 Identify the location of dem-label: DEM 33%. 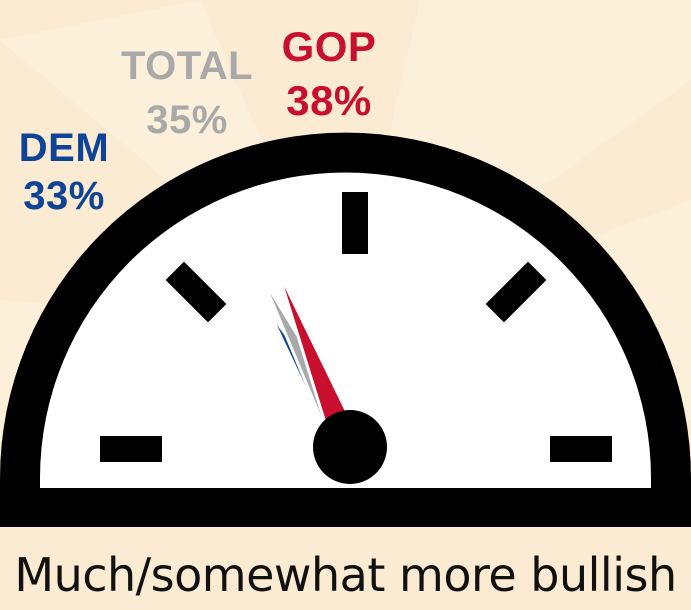
(64, 172).